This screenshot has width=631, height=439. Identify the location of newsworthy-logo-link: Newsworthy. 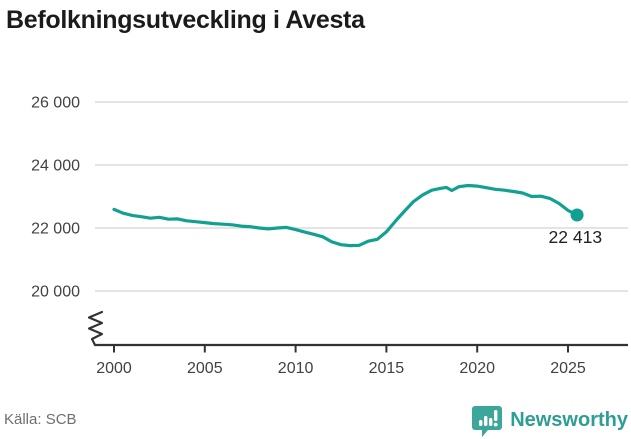
(550, 420).